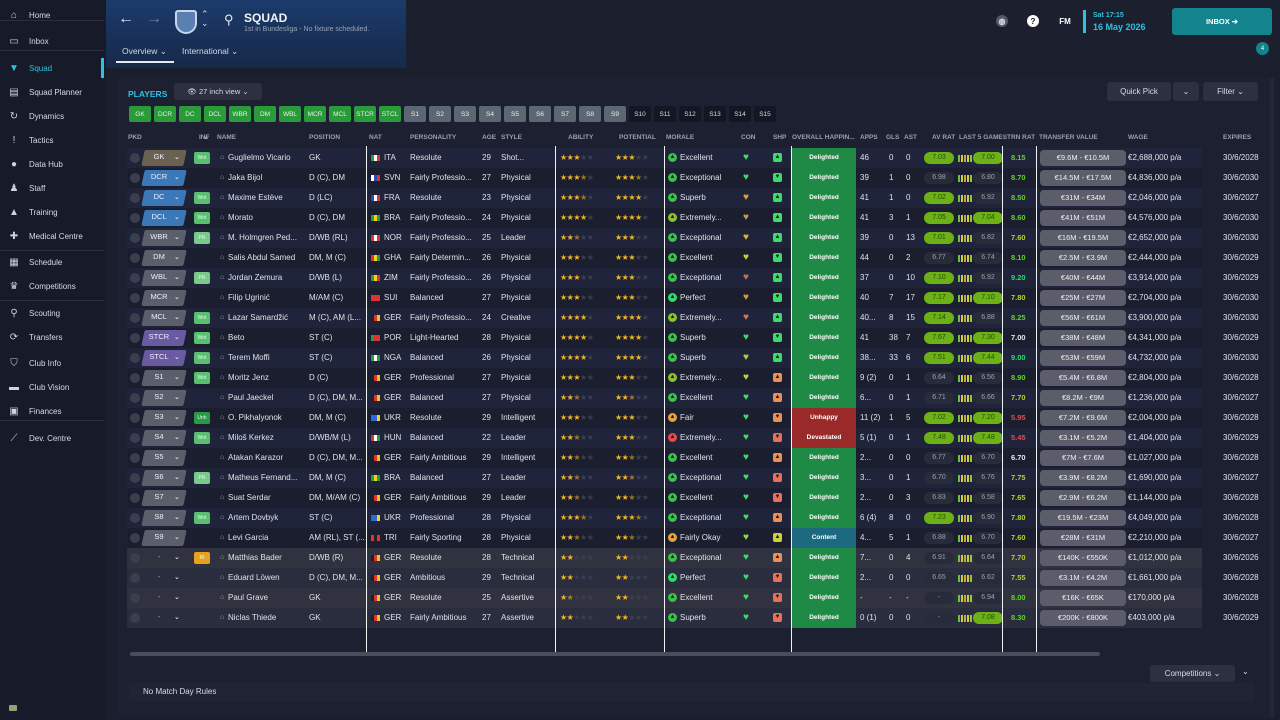 The image size is (1280, 720). Describe the element at coordinates (1083, 618) in the screenshot. I see `transfer-value: €200K - €800K` at that location.